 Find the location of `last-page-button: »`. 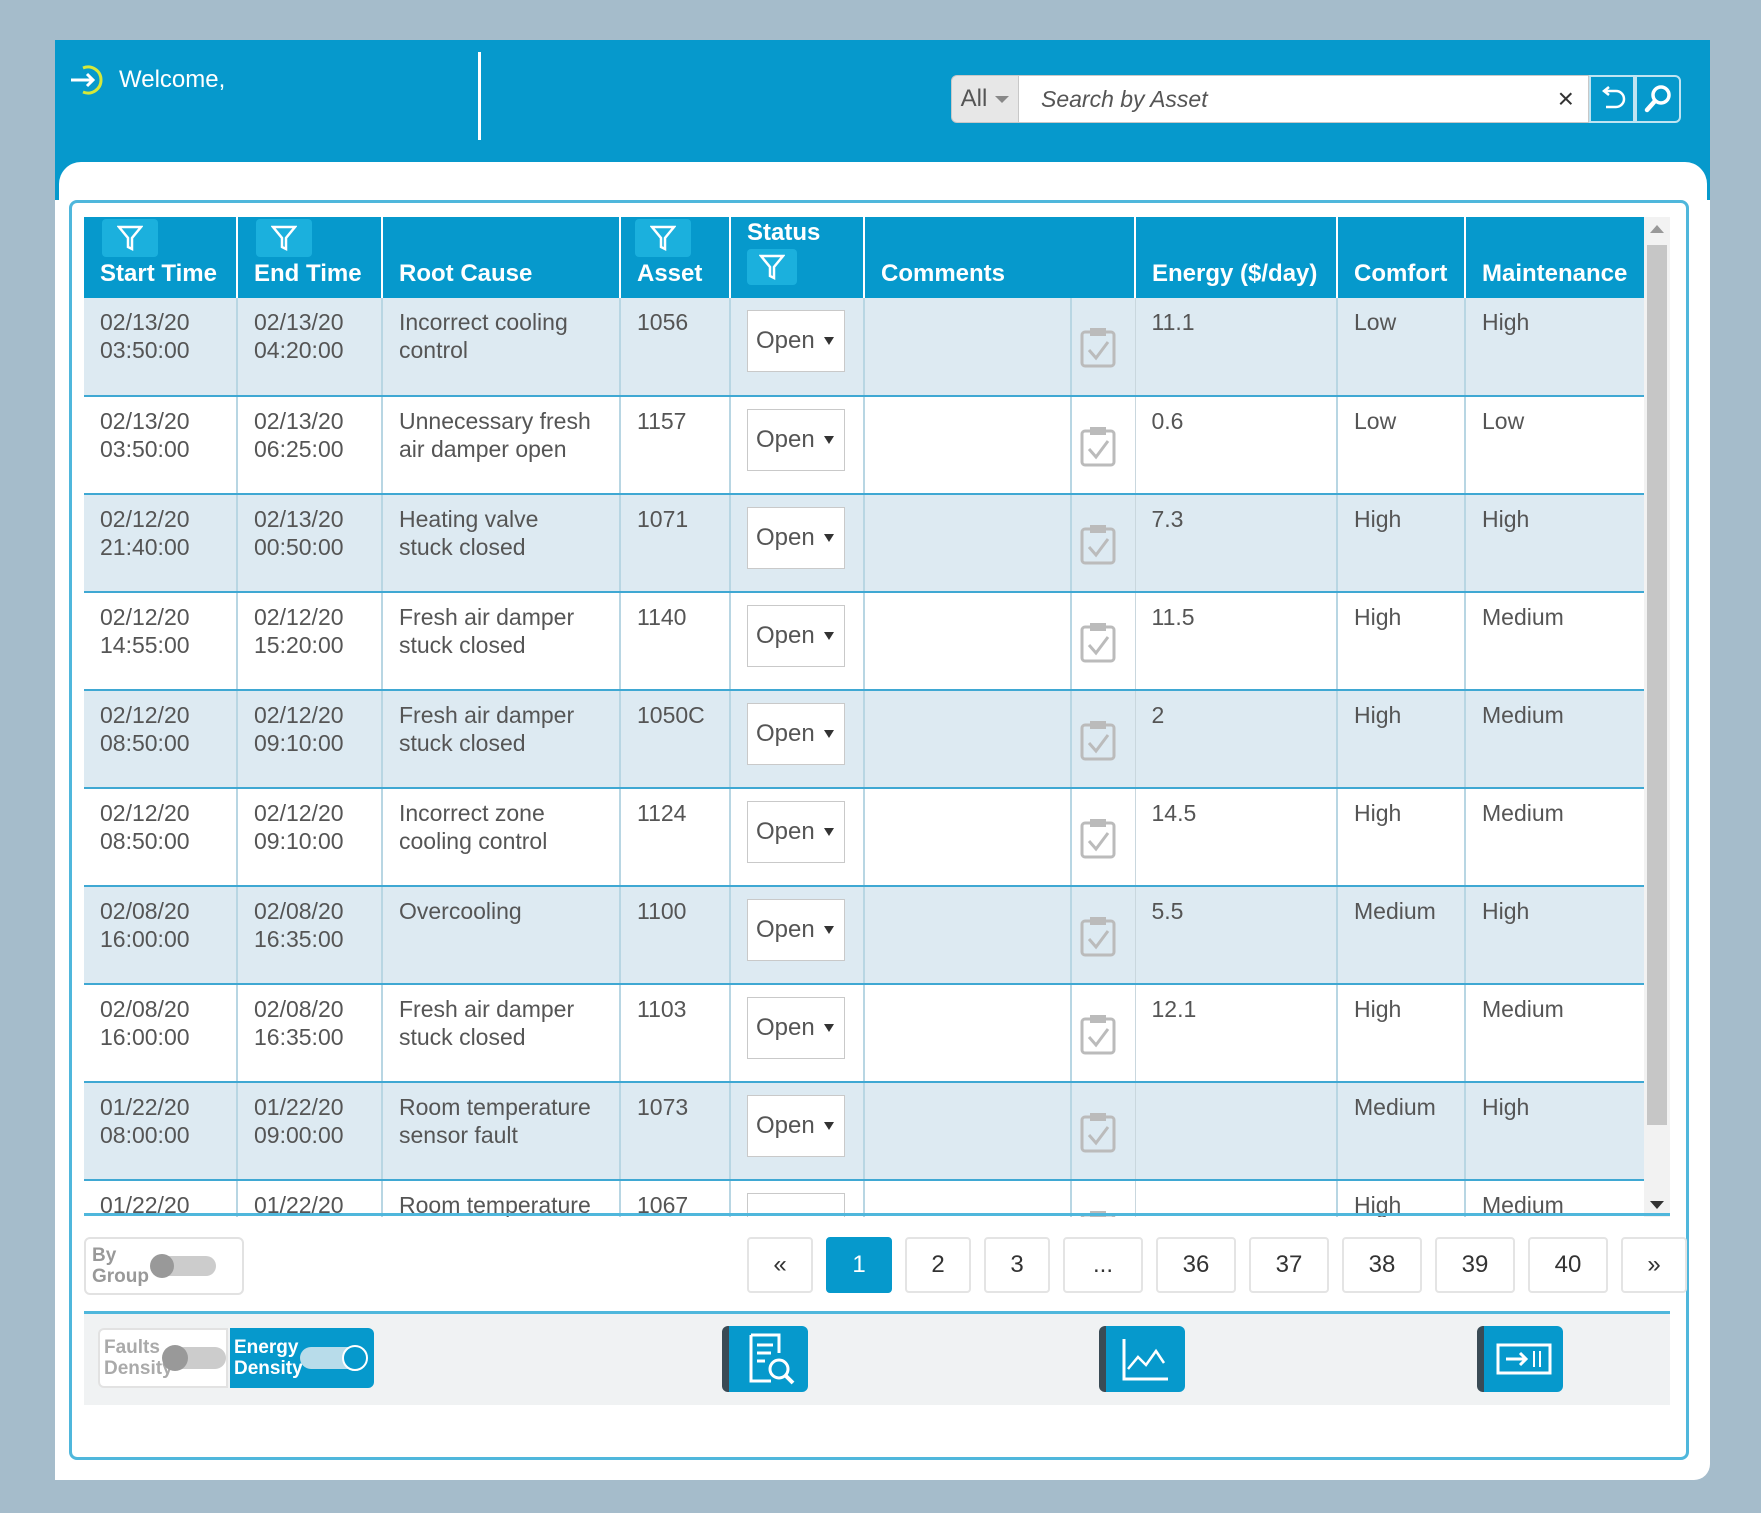

last-page-button: » is located at coordinates (1654, 1265).